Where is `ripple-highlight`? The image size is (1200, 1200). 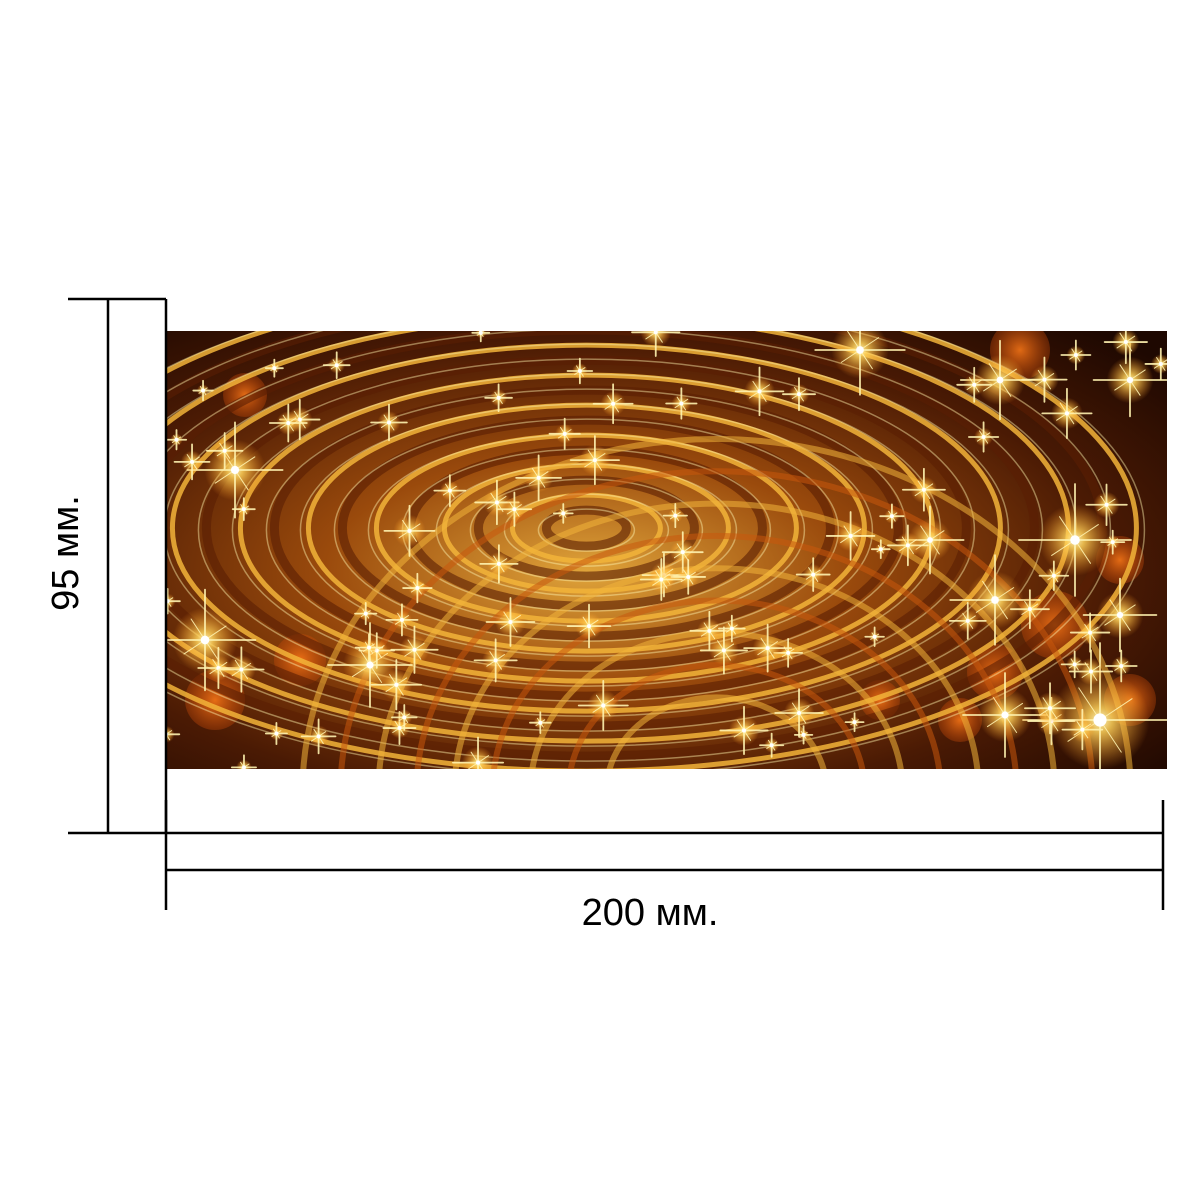 ripple-highlight is located at coordinates (586, 530).